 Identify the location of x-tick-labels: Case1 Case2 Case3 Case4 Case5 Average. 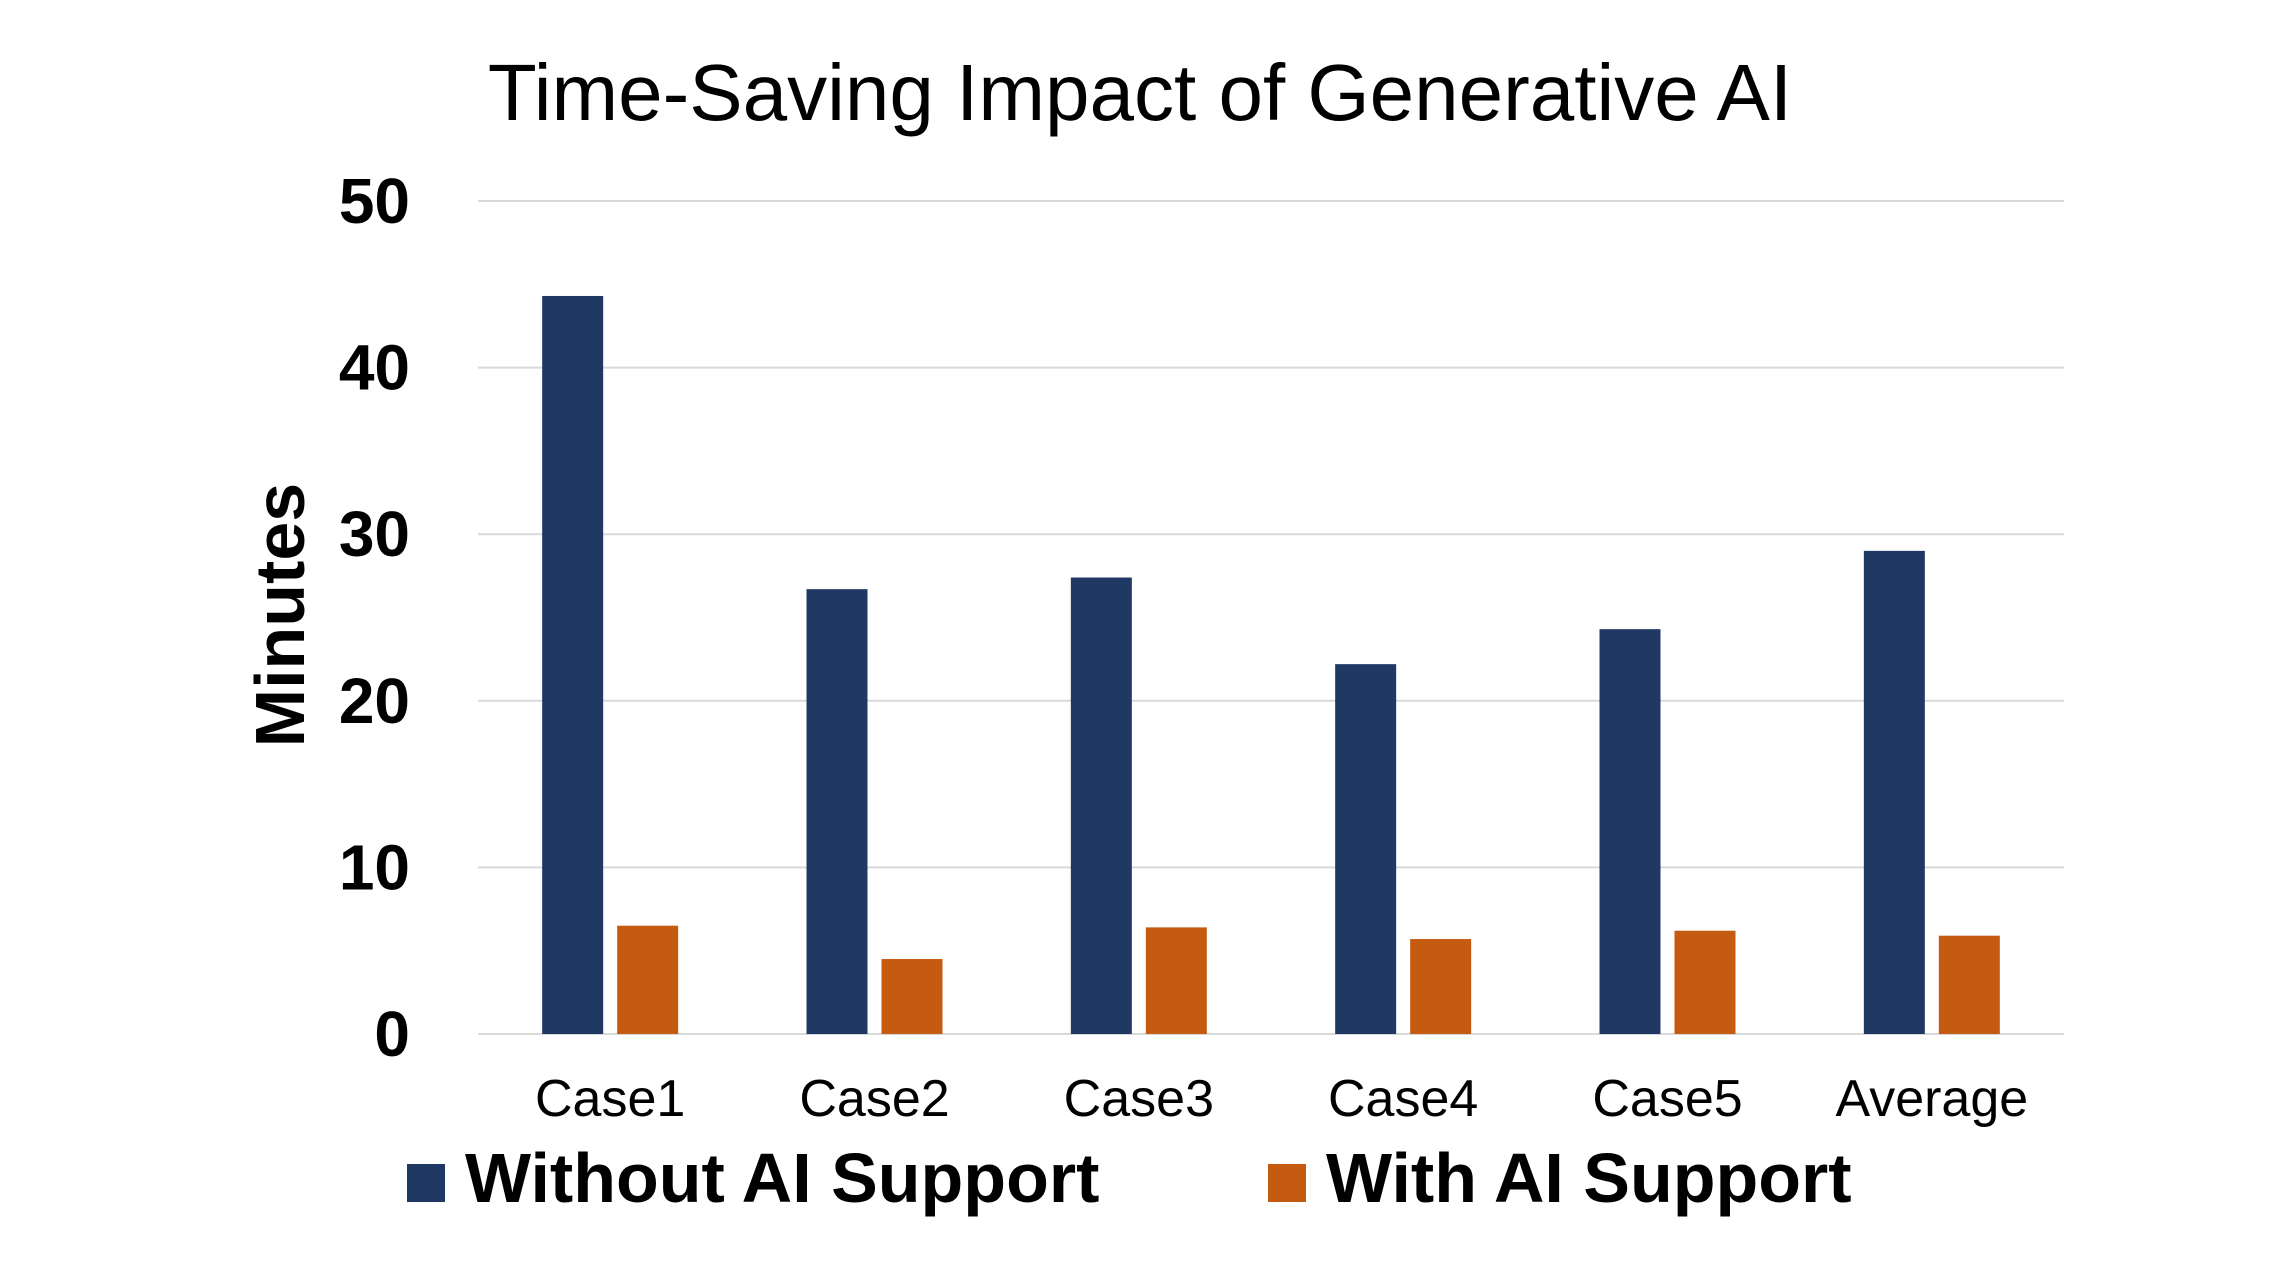
(1281, 1099).